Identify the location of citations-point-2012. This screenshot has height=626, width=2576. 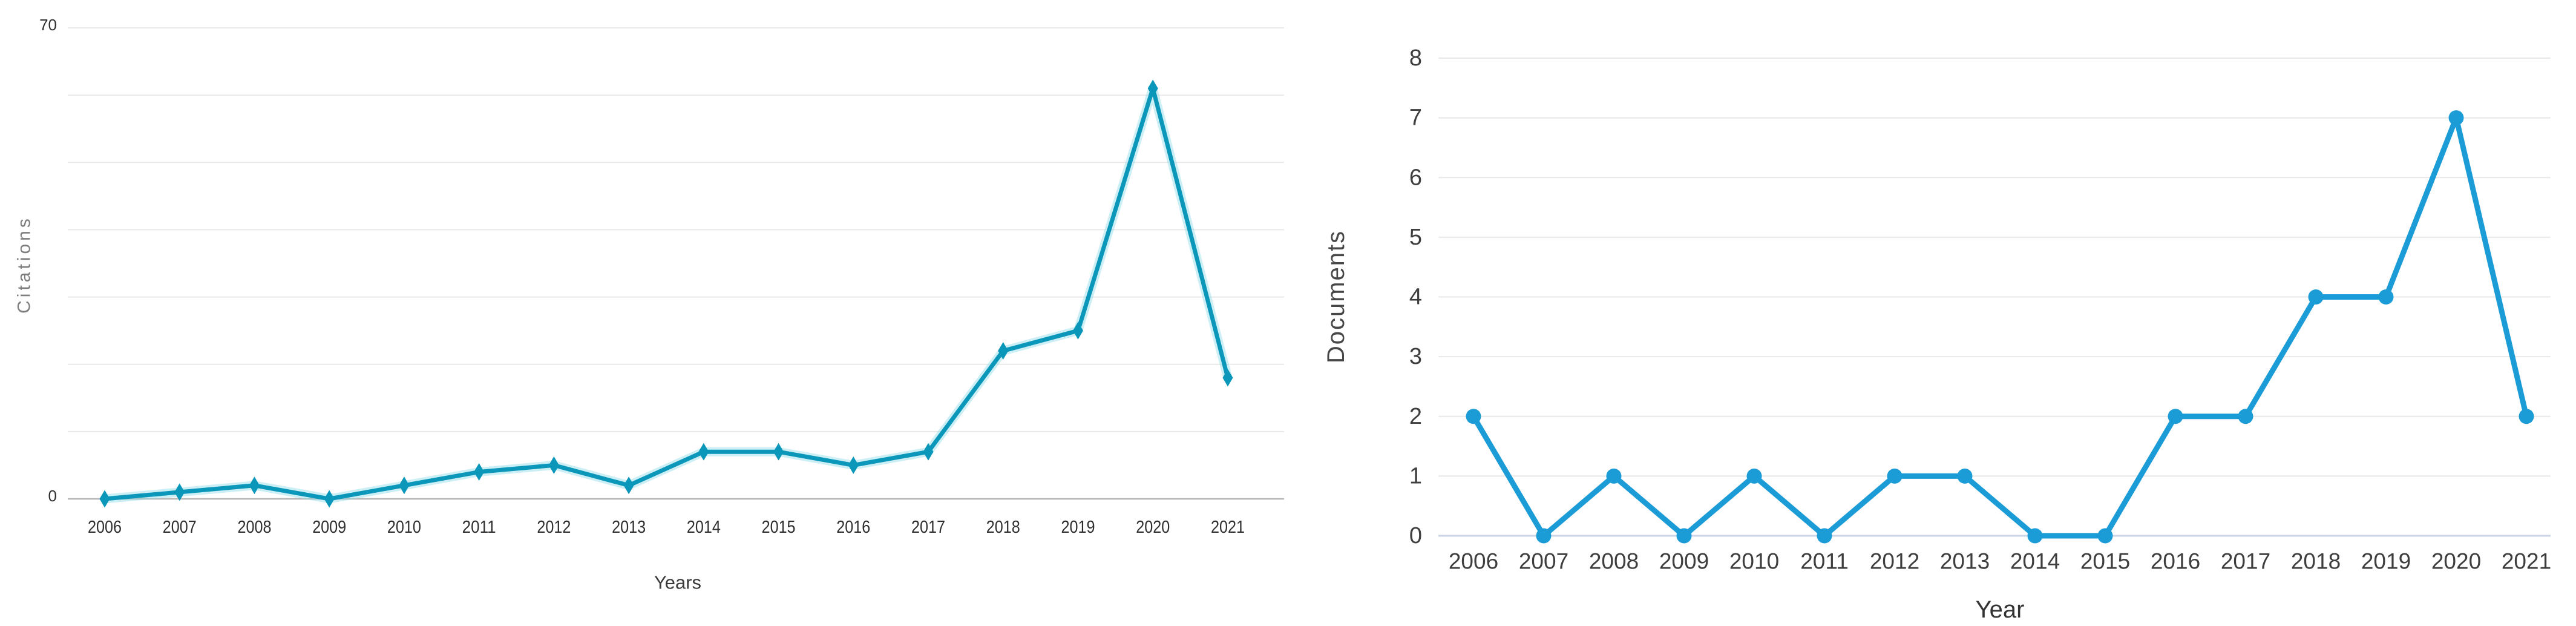
(553, 465).